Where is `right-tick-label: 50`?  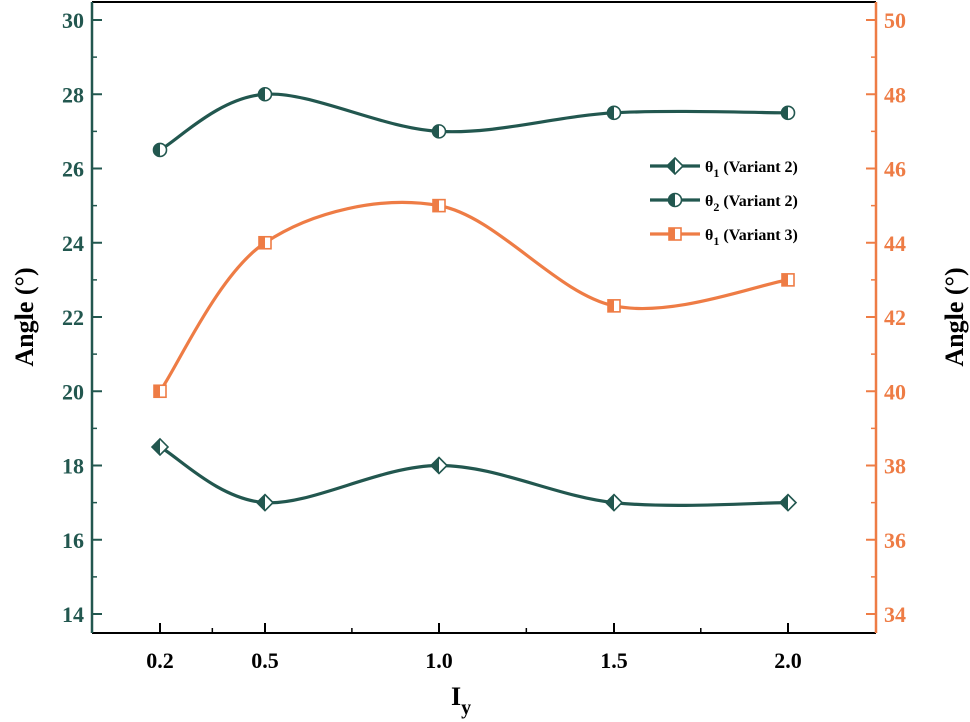 right-tick-label: 50 is located at coordinates (895, 20).